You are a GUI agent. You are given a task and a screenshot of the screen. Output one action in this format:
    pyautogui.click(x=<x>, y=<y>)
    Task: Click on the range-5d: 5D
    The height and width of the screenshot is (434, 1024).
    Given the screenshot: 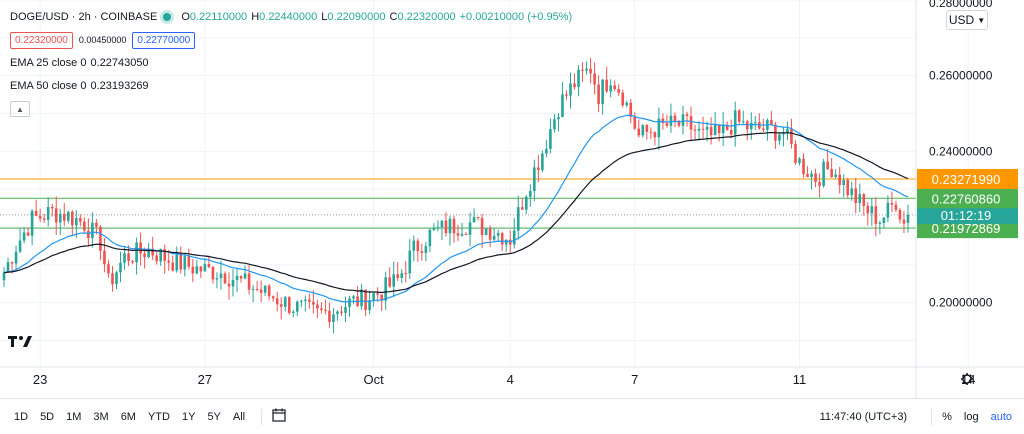 What is the action you would take?
    pyautogui.click(x=47, y=416)
    